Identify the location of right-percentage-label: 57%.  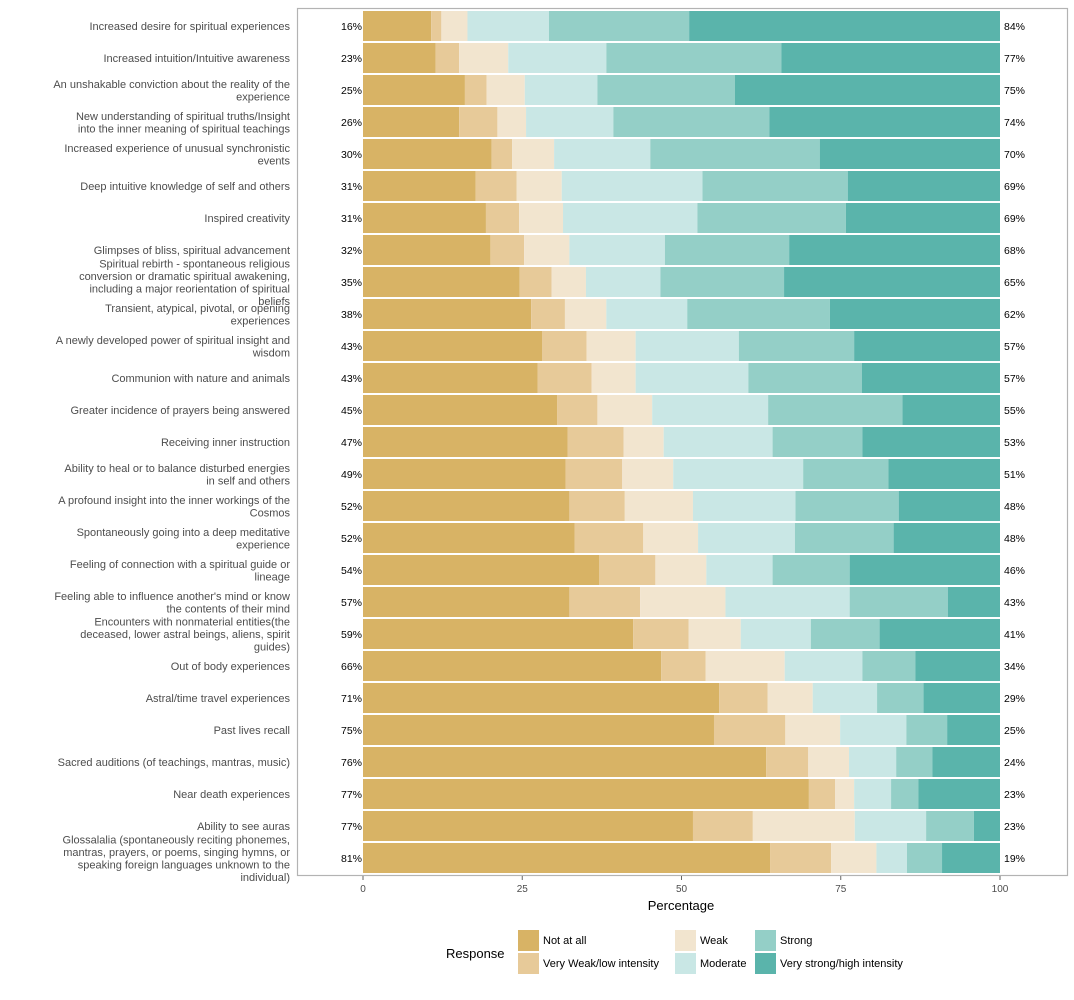
(1014, 347).